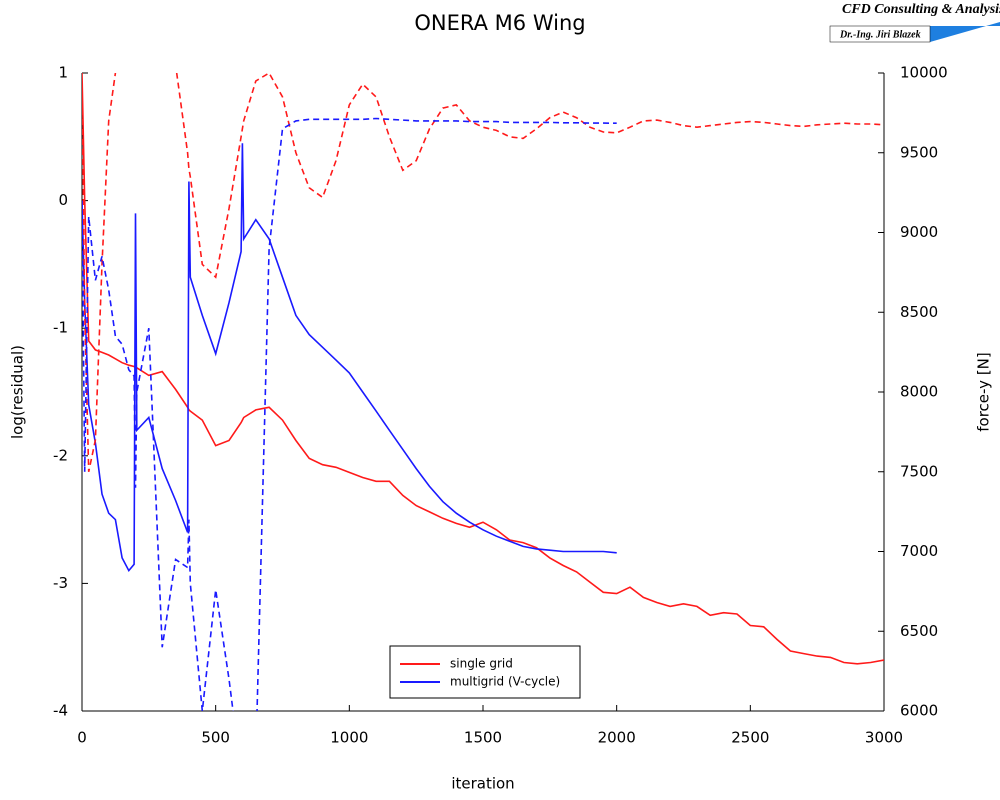 The height and width of the screenshot is (800, 1000). Describe the element at coordinates (349, 738) in the screenshot. I see `x-tick-label: 1000` at that location.